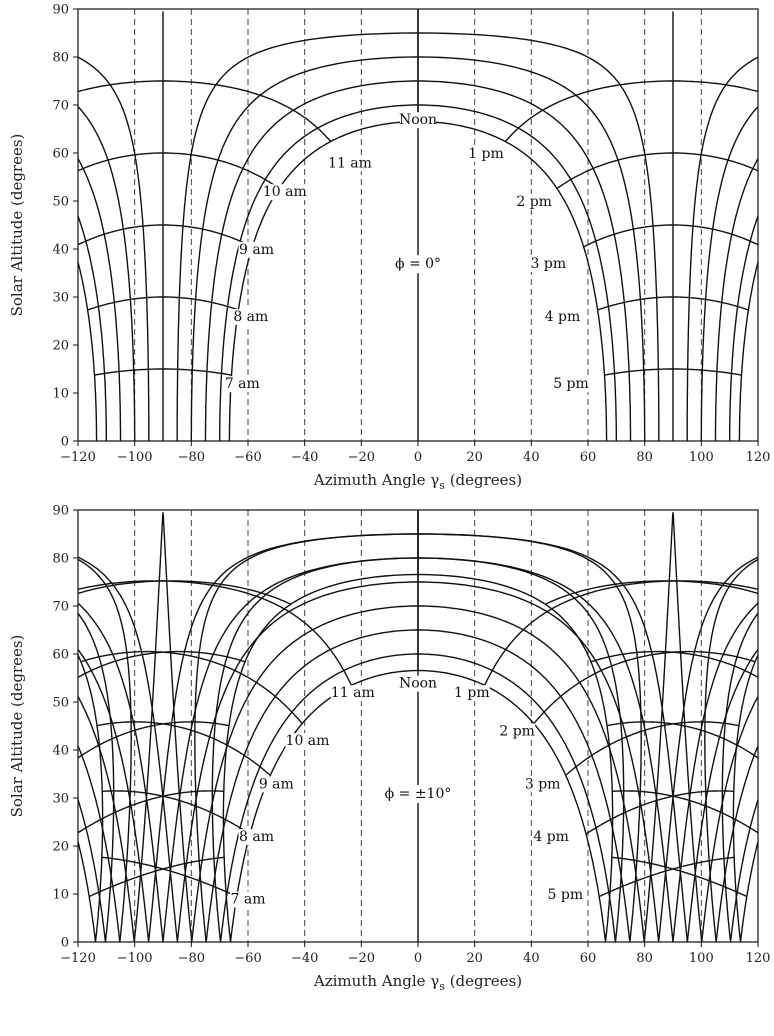  I want to click on latitude-label-background, so click(418, 794).